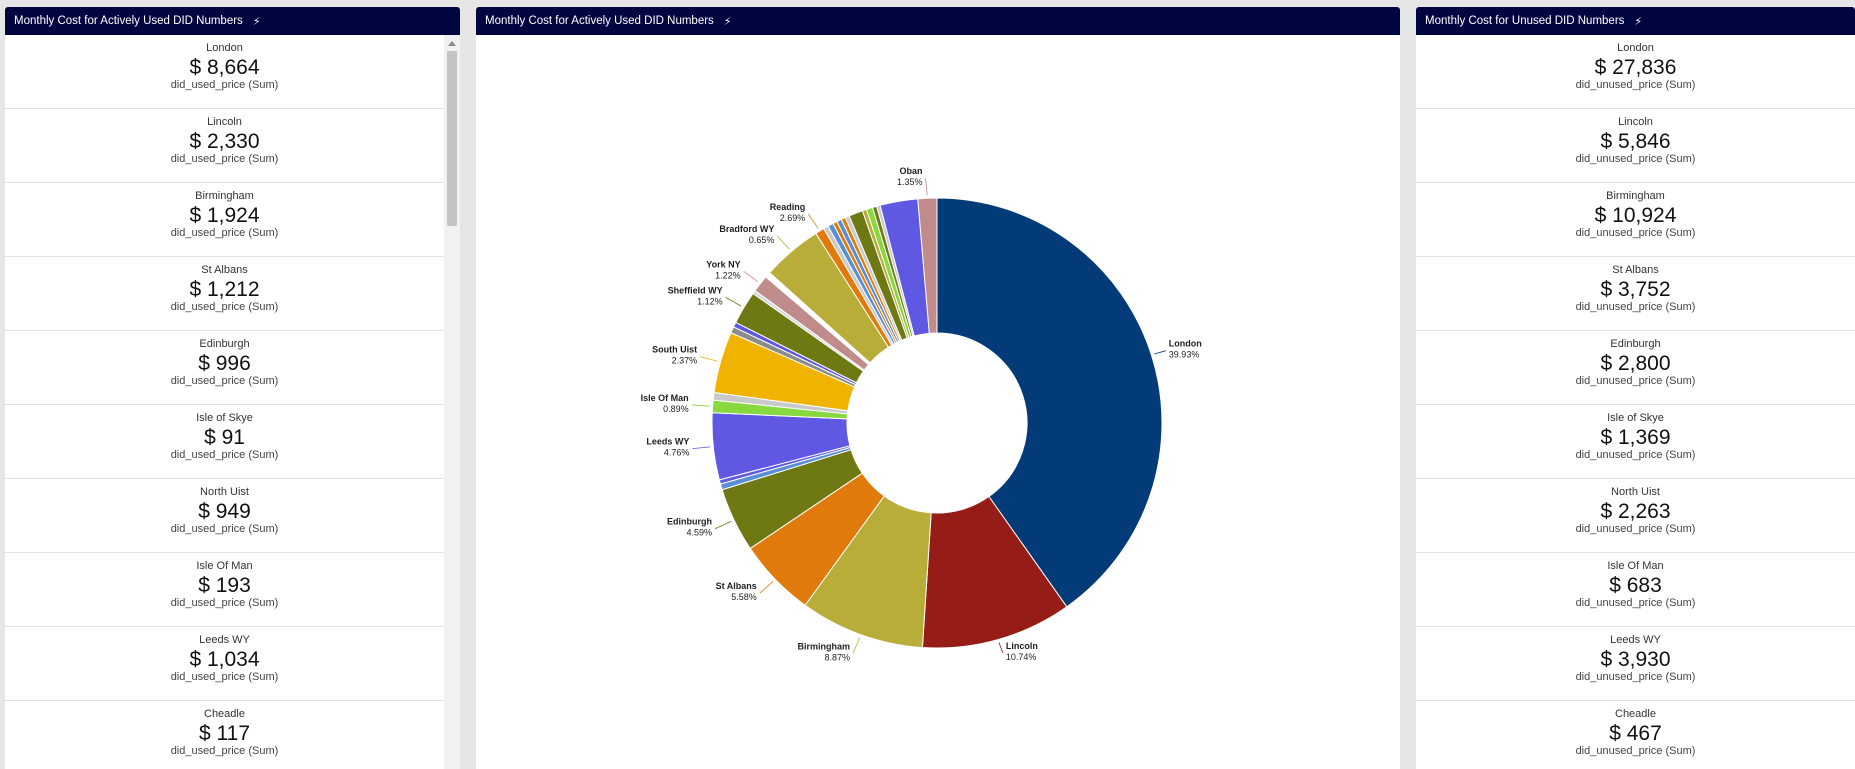 The image size is (1855, 769). What do you see at coordinates (685, 361) in the screenshot?
I see `slice-percent-label: 2.37%` at bounding box center [685, 361].